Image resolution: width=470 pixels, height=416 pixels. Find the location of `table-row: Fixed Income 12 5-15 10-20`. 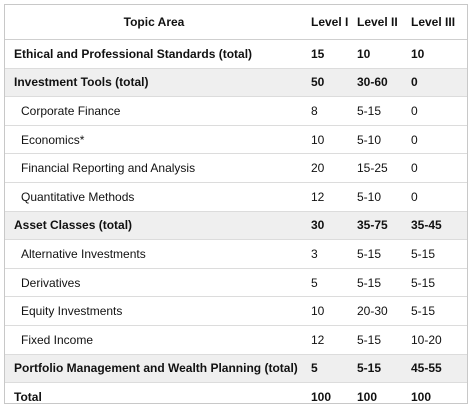

table-row: Fixed Income 12 5-15 10-20 is located at coordinates (236, 340).